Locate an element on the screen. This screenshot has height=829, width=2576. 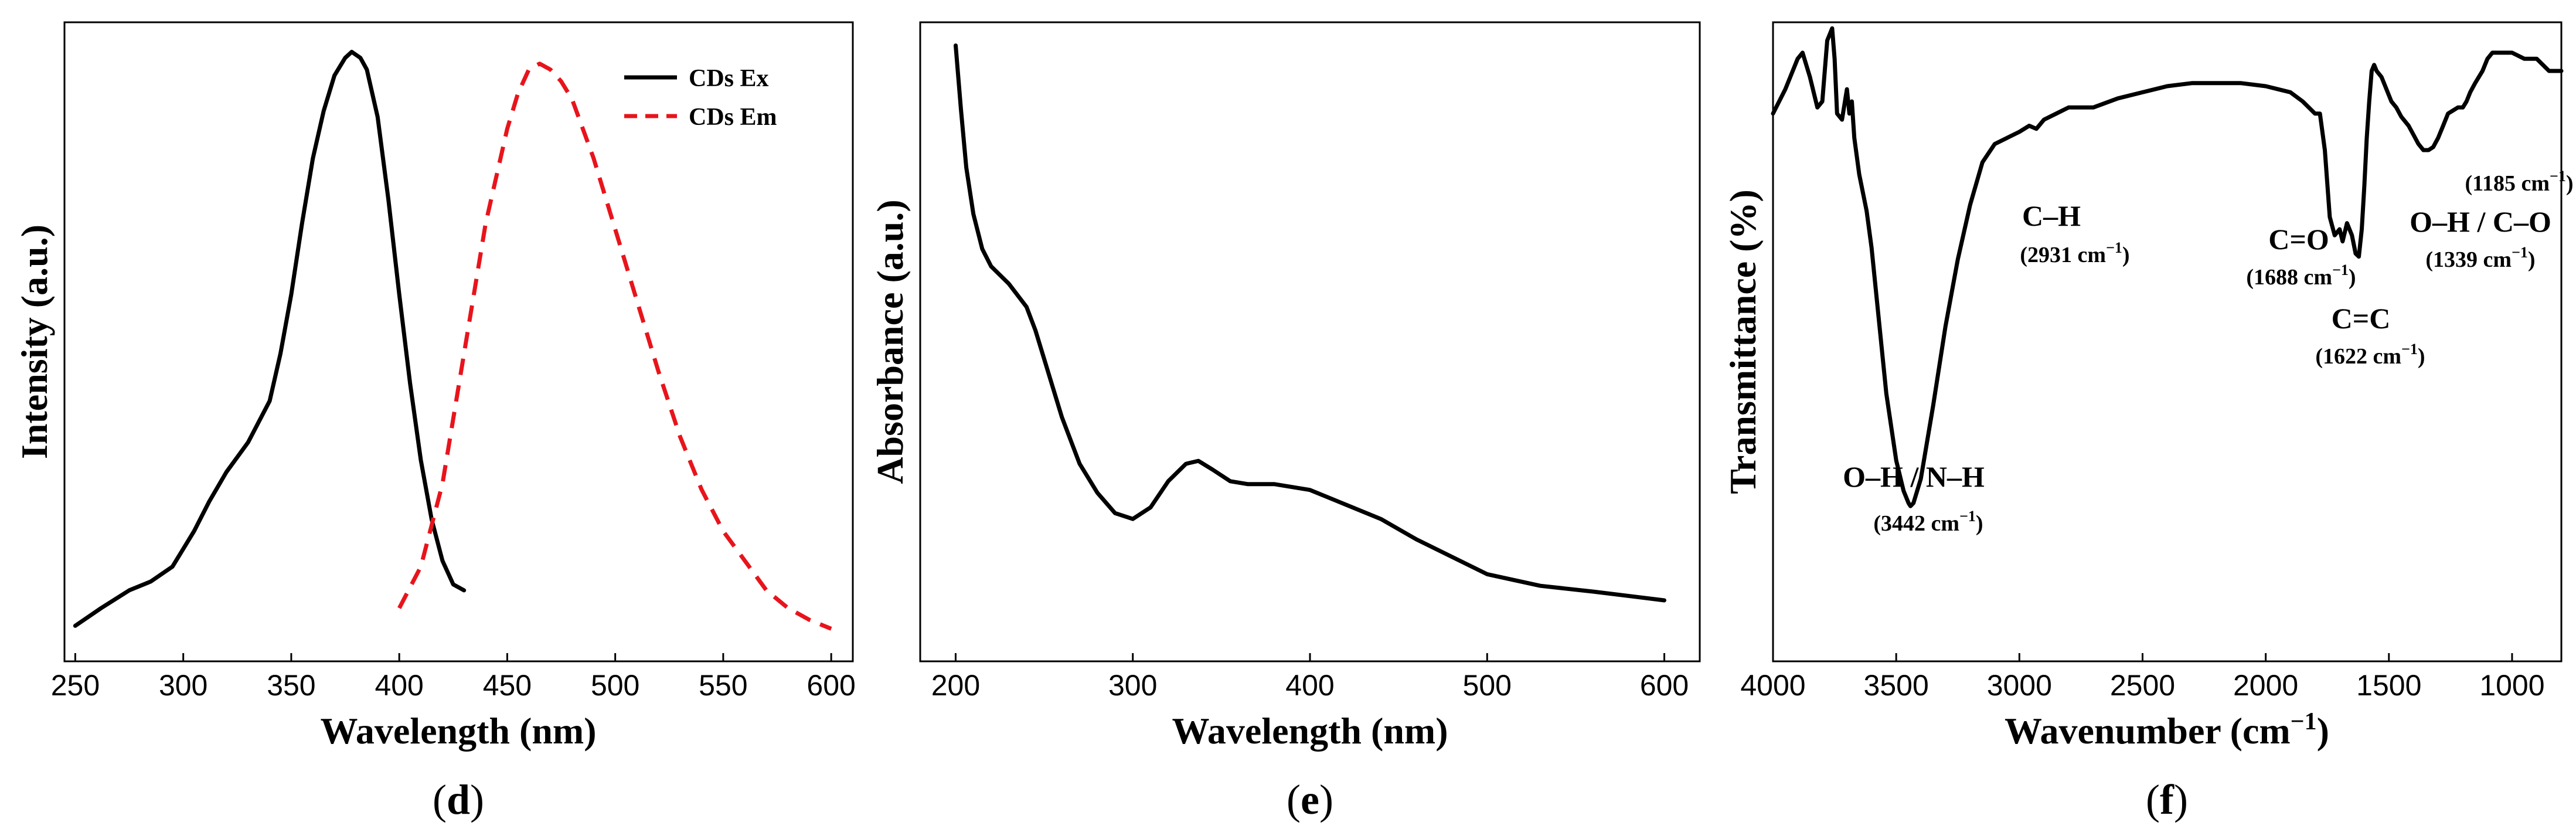
annot-co-wn-sup: −1 is located at coordinates (2340, 269).